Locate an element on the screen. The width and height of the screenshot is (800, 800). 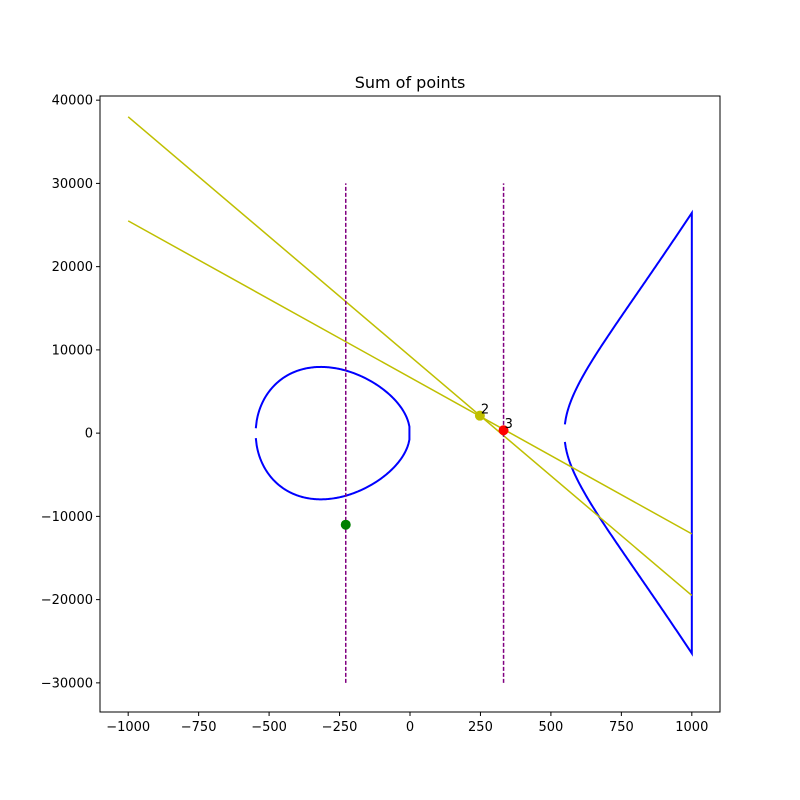
x-tick-label: 0 is located at coordinates (410, 727).